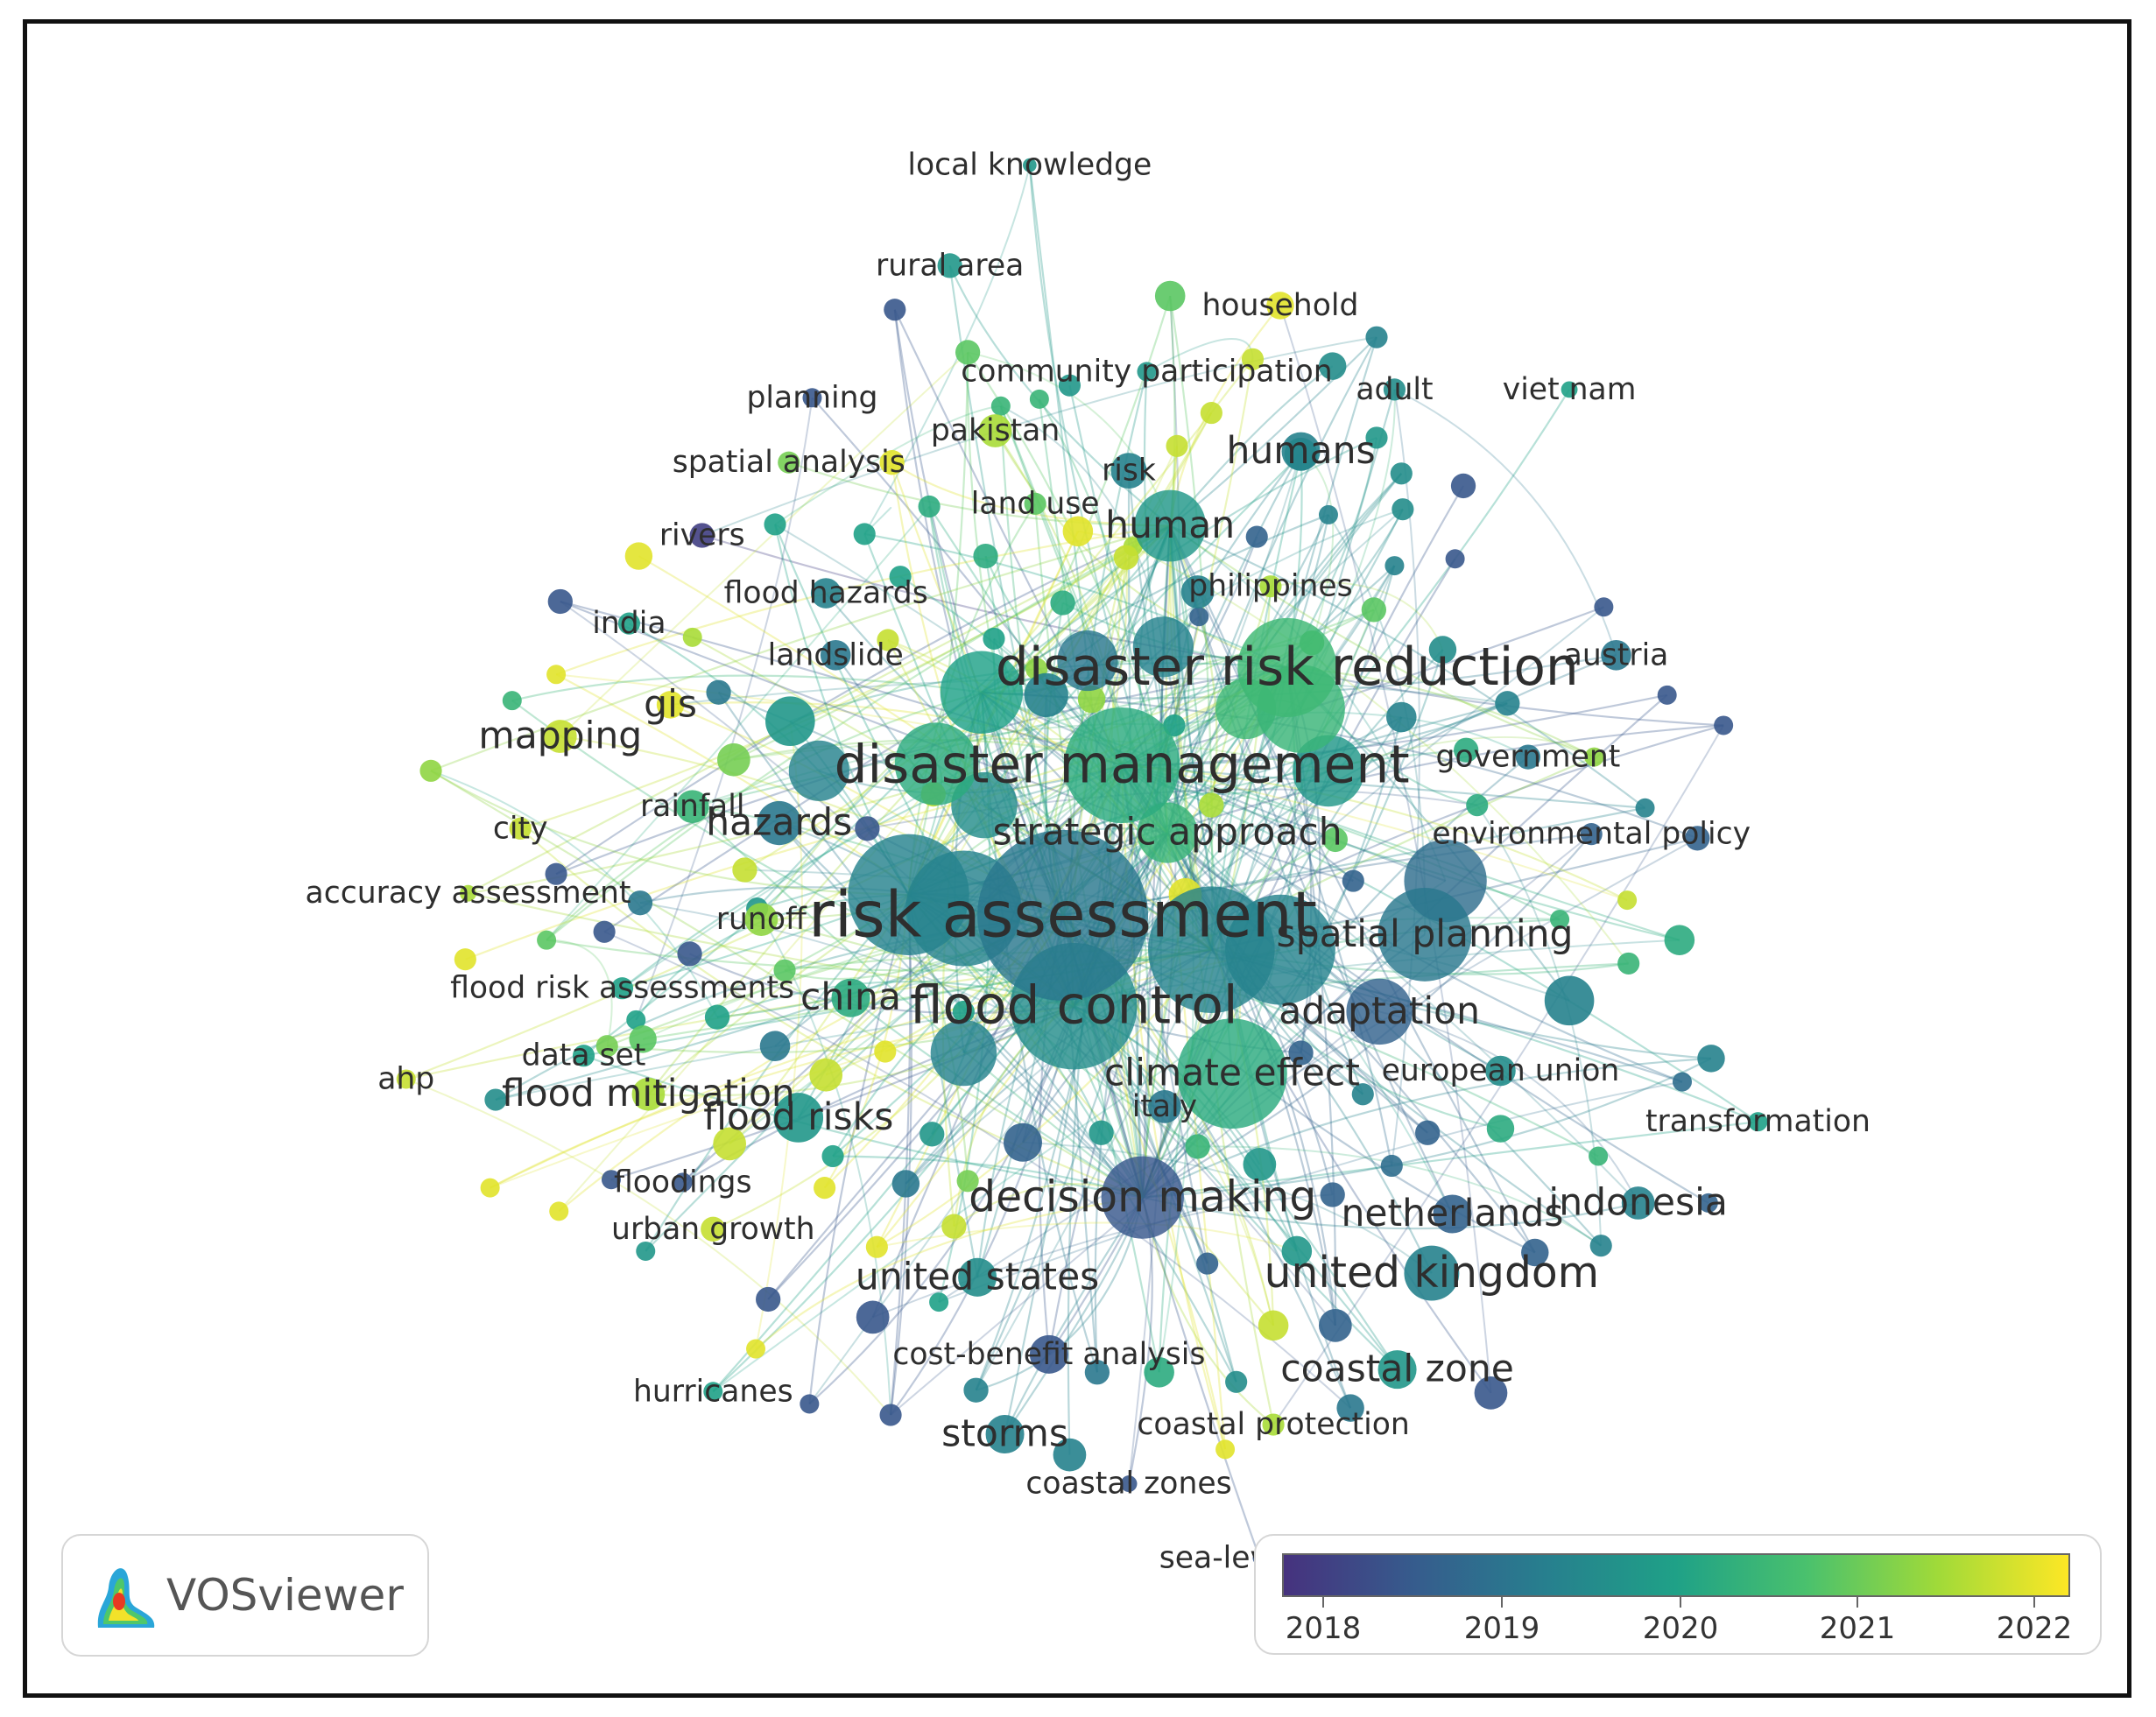 The image size is (2156, 1717). What do you see at coordinates (1395, 389) in the screenshot?
I see `node-label-adult: adult` at bounding box center [1395, 389].